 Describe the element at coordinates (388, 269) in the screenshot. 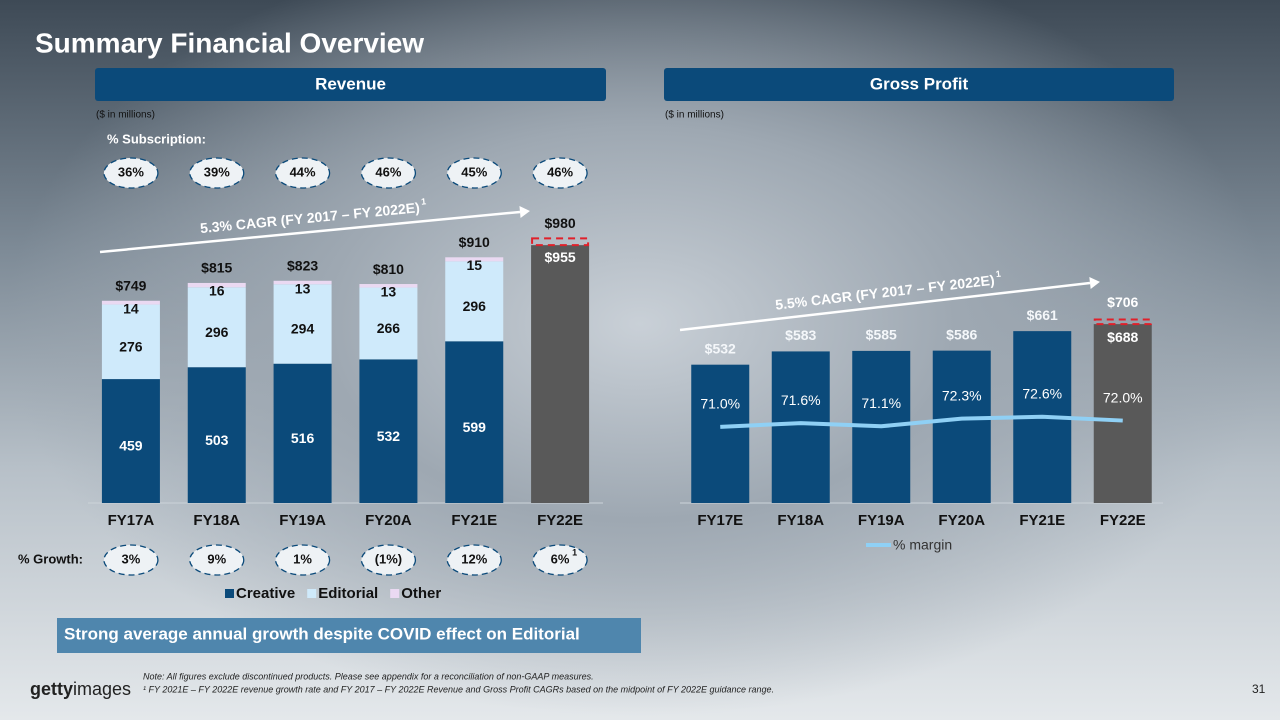

I see `total-label: $810` at that location.